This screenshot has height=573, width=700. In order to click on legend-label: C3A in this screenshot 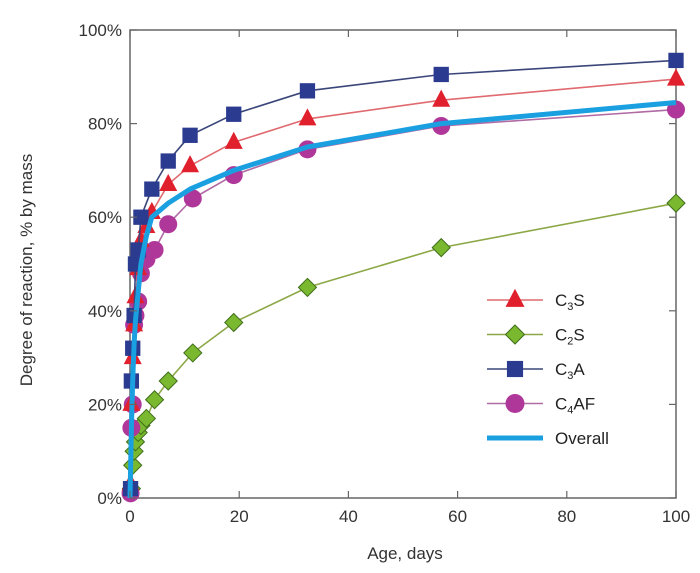, I will do `click(570, 371)`.